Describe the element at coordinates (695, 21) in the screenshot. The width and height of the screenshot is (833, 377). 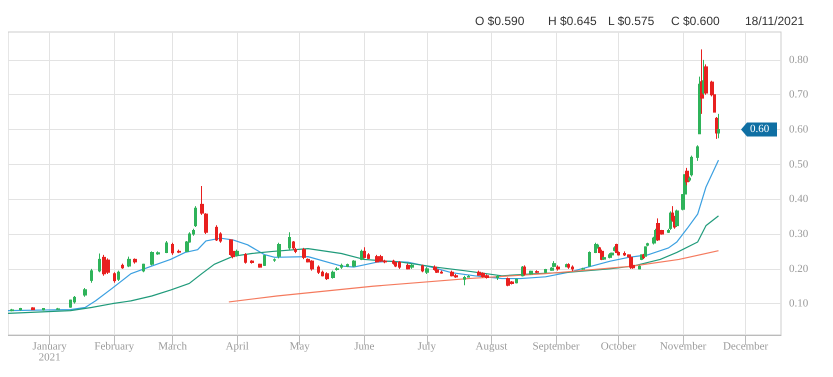
I see `text: C $0.600` at that location.